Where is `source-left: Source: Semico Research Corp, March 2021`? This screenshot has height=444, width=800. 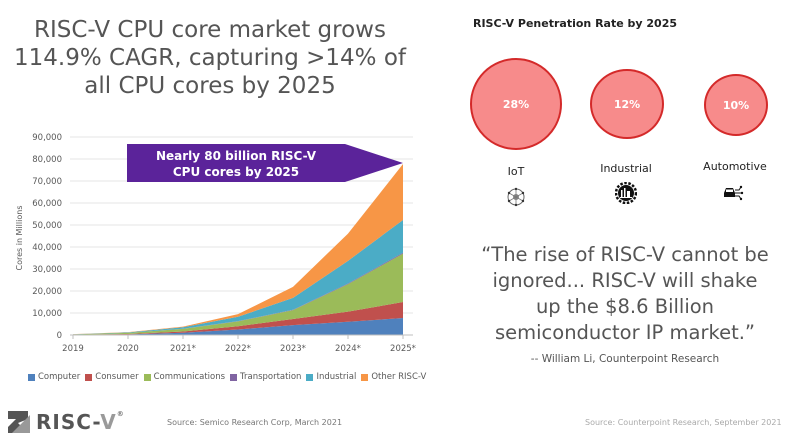
source-left: Source: Semico Research Corp, March 2021 is located at coordinates (255, 422).